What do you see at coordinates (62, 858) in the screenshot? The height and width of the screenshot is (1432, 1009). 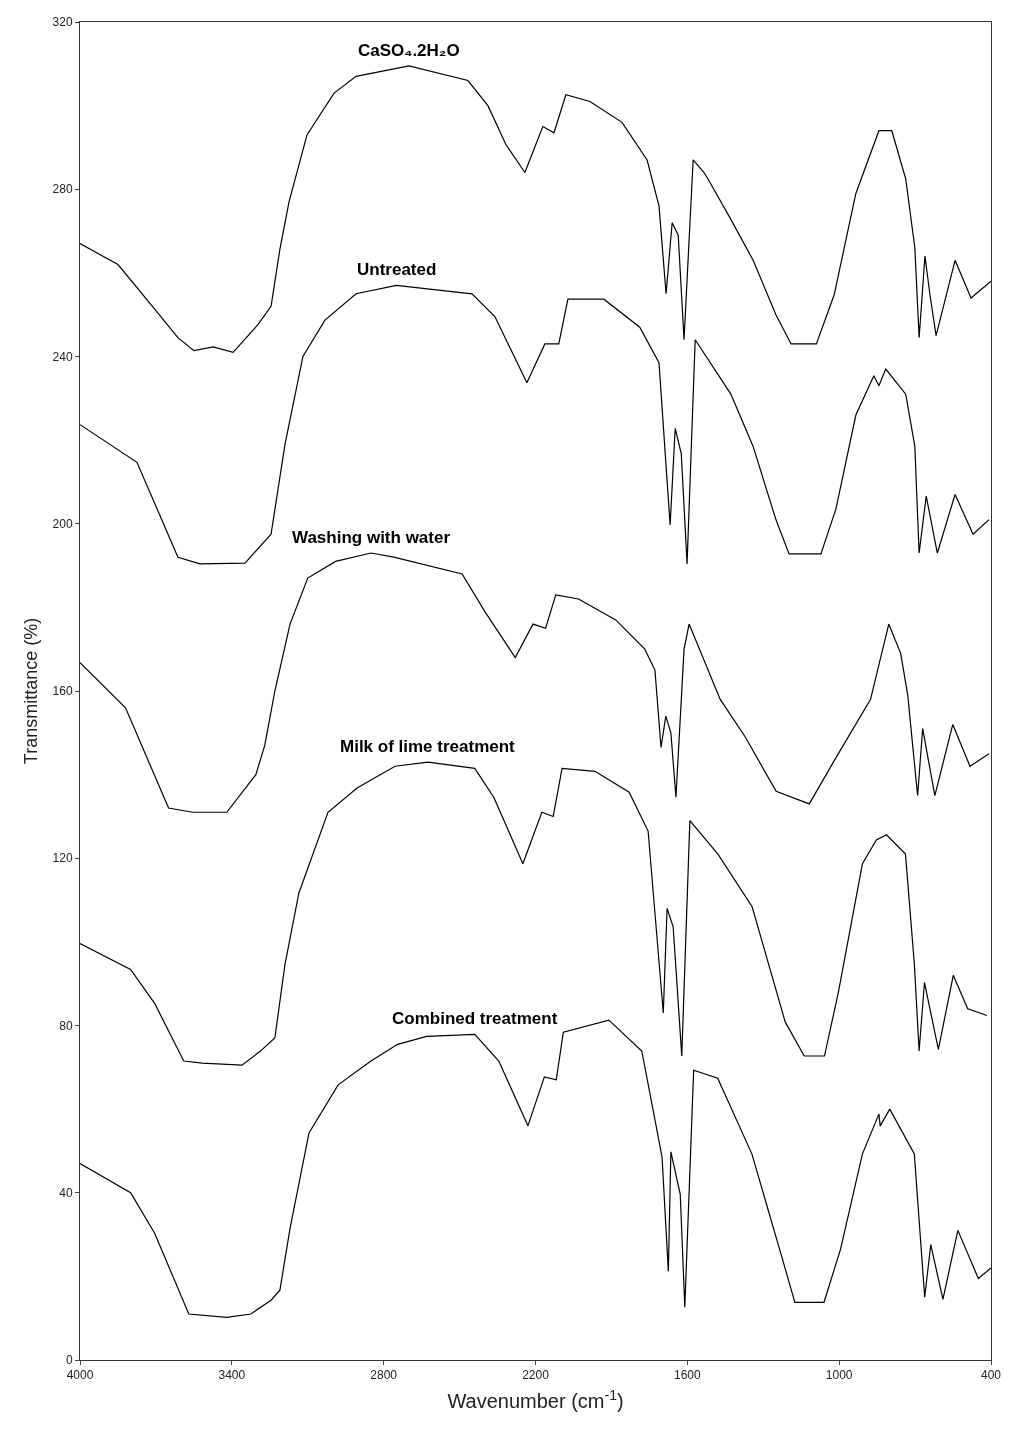 I see `y-tick-label: 120` at bounding box center [62, 858].